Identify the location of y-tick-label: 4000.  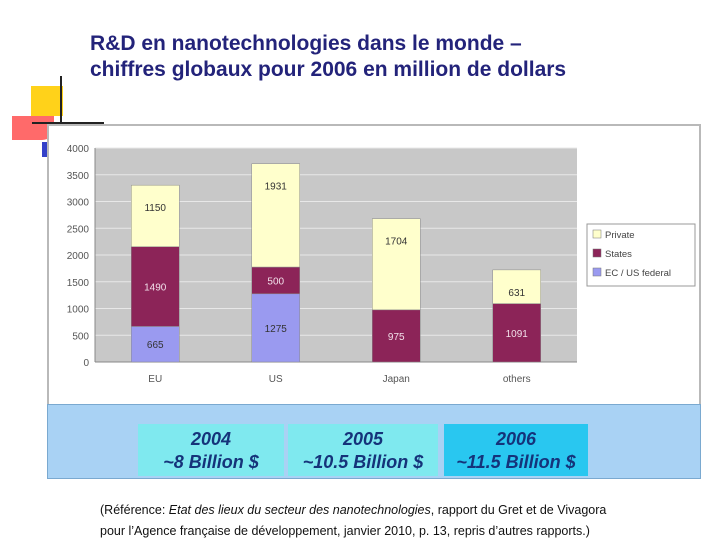
(78, 149).